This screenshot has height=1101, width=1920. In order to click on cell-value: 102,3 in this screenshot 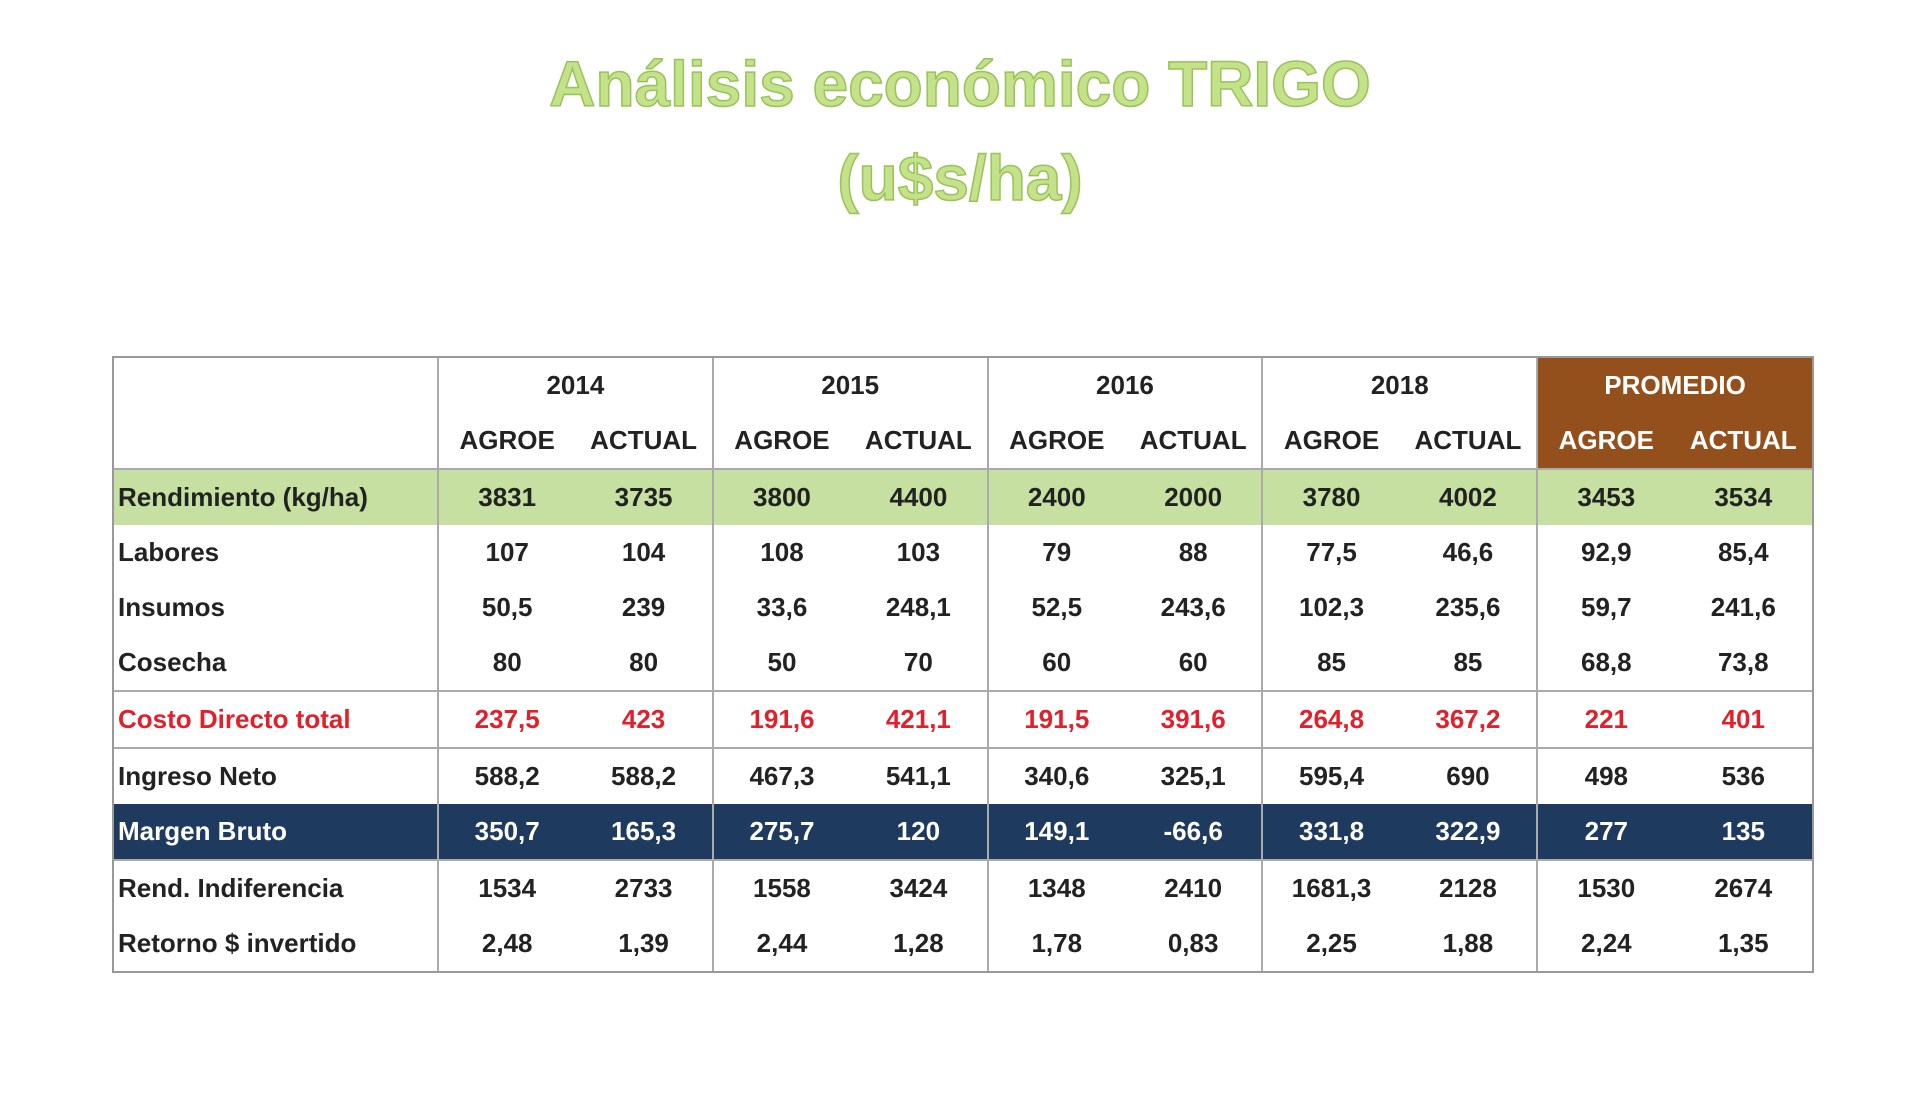, I will do `click(1330, 607)`.